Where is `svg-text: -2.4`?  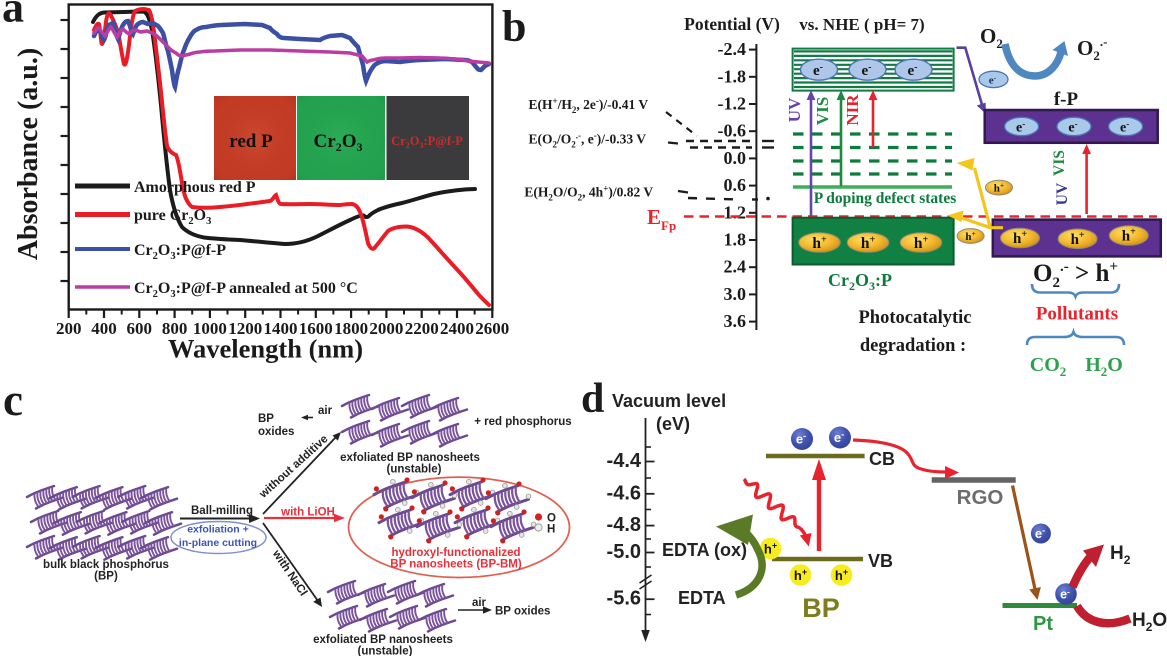 svg-text: -2.4 is located at coordinates (732, 49).